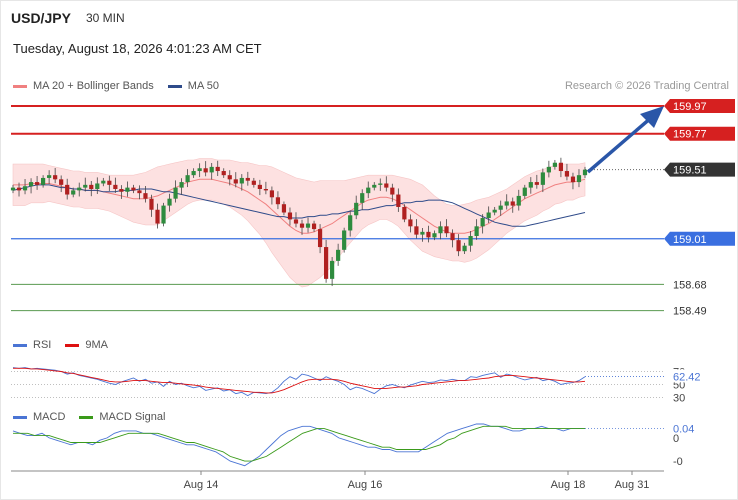 The width and height of the screenshot is (738, 500). I want to click on datetime-label: Tuesday, August 18, 2026 4:01:23 AM CET, so click(137, 48).